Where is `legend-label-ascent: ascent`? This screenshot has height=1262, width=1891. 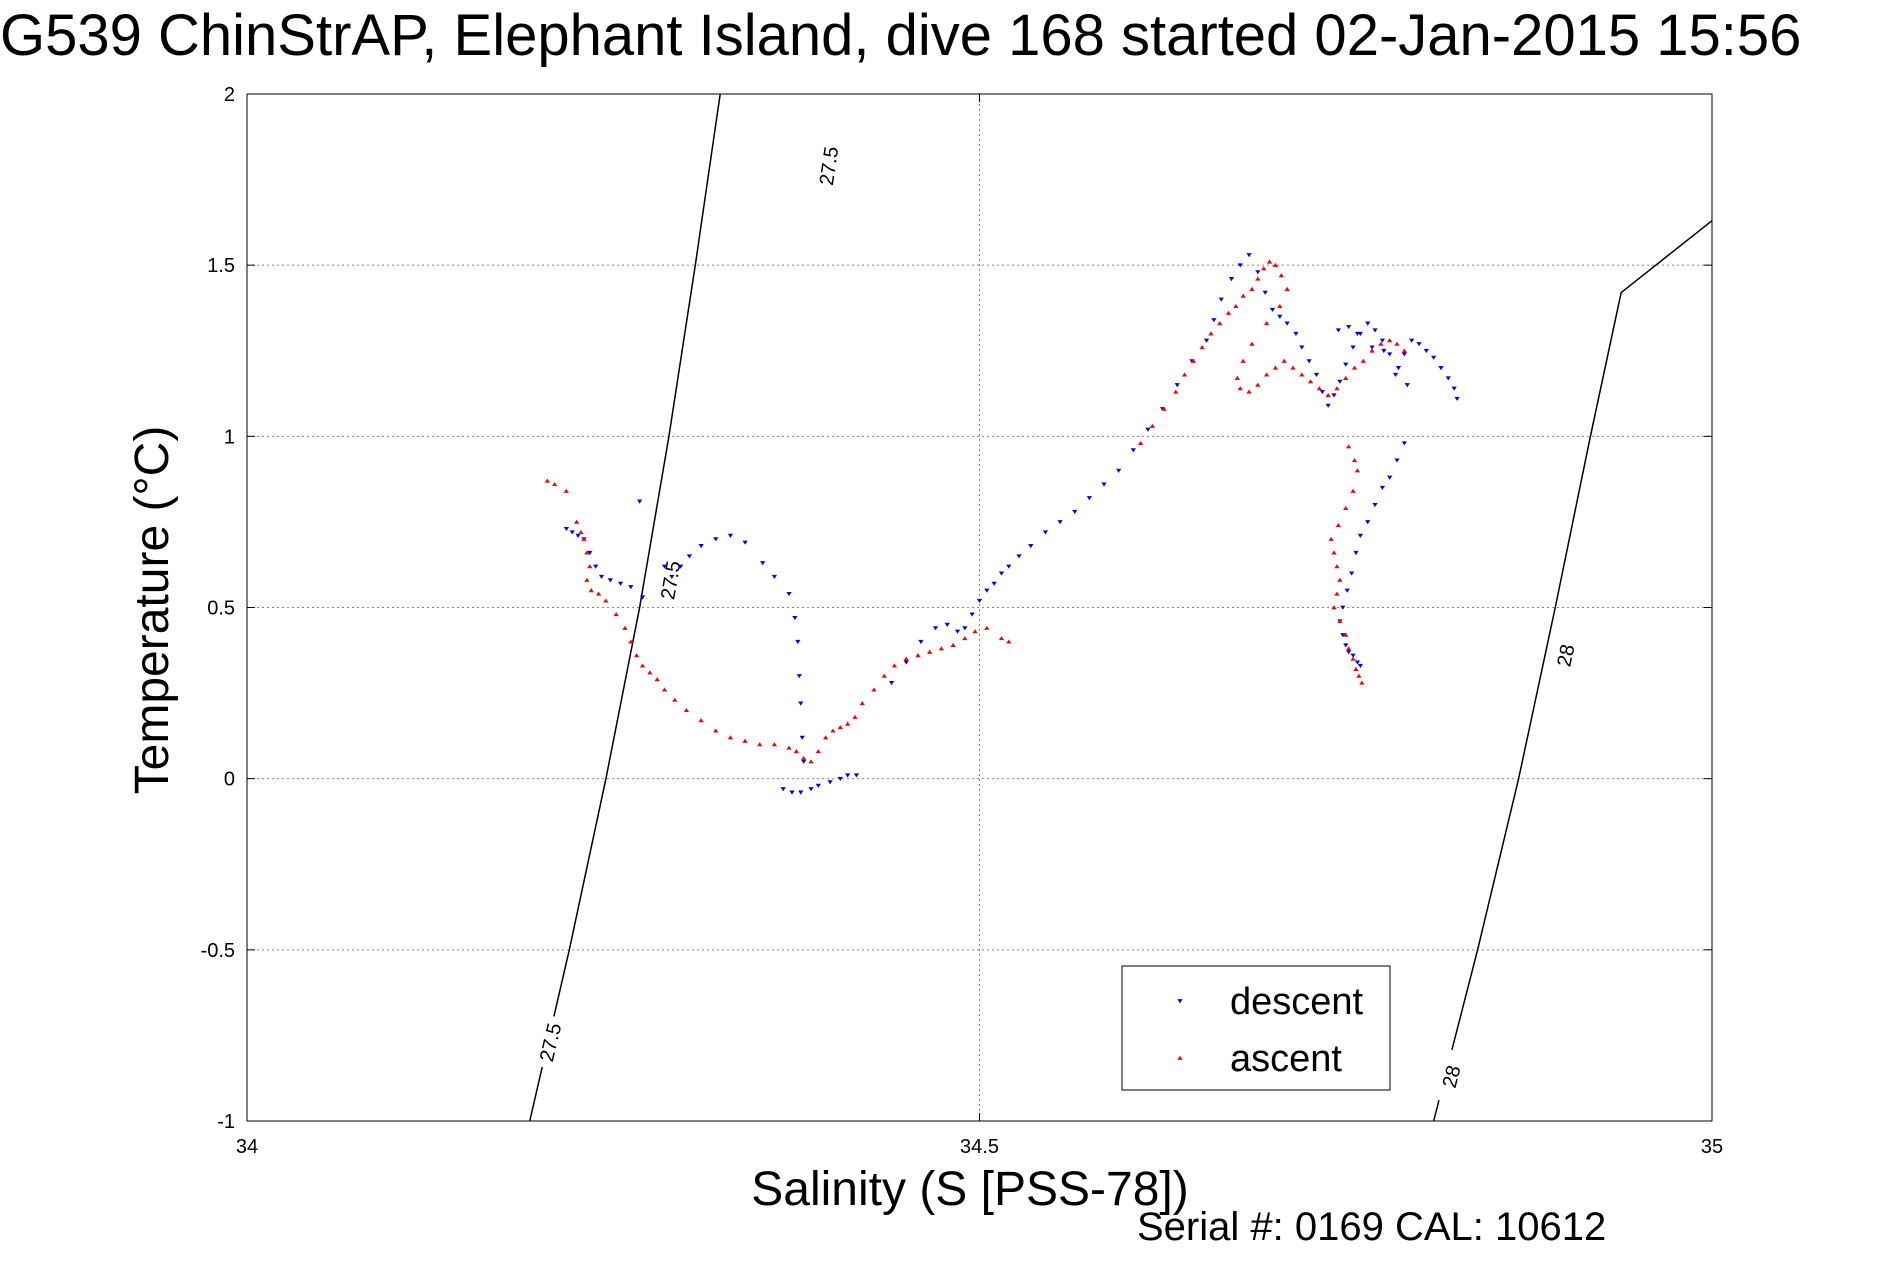
legend-label-ascent: ascent is located at coordinates (1286, 1059).